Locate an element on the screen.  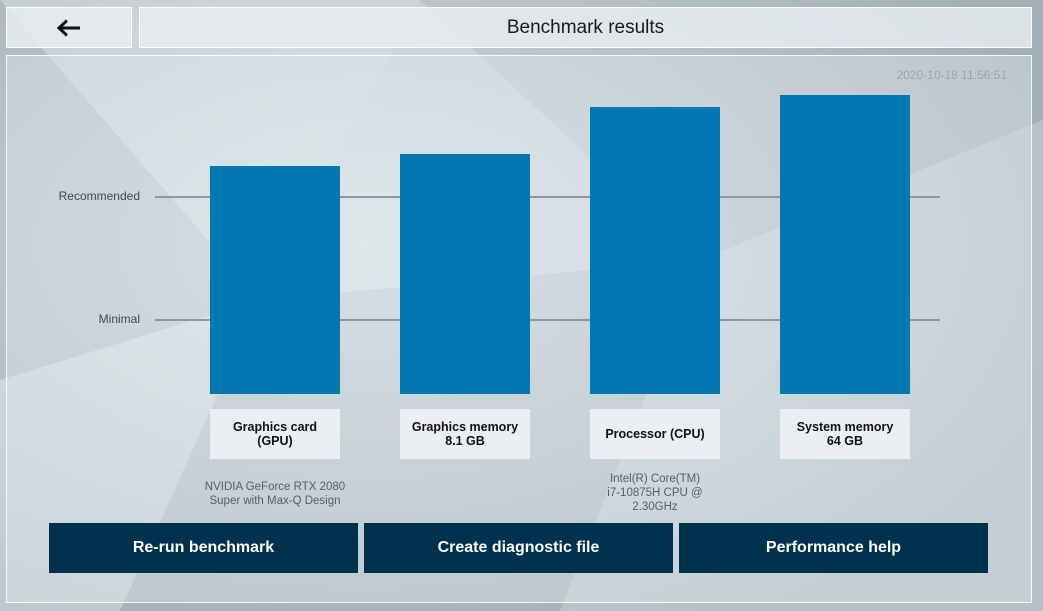
bar-label-gpu: Graphics card (GPU) is located at coordinates (275, 434).